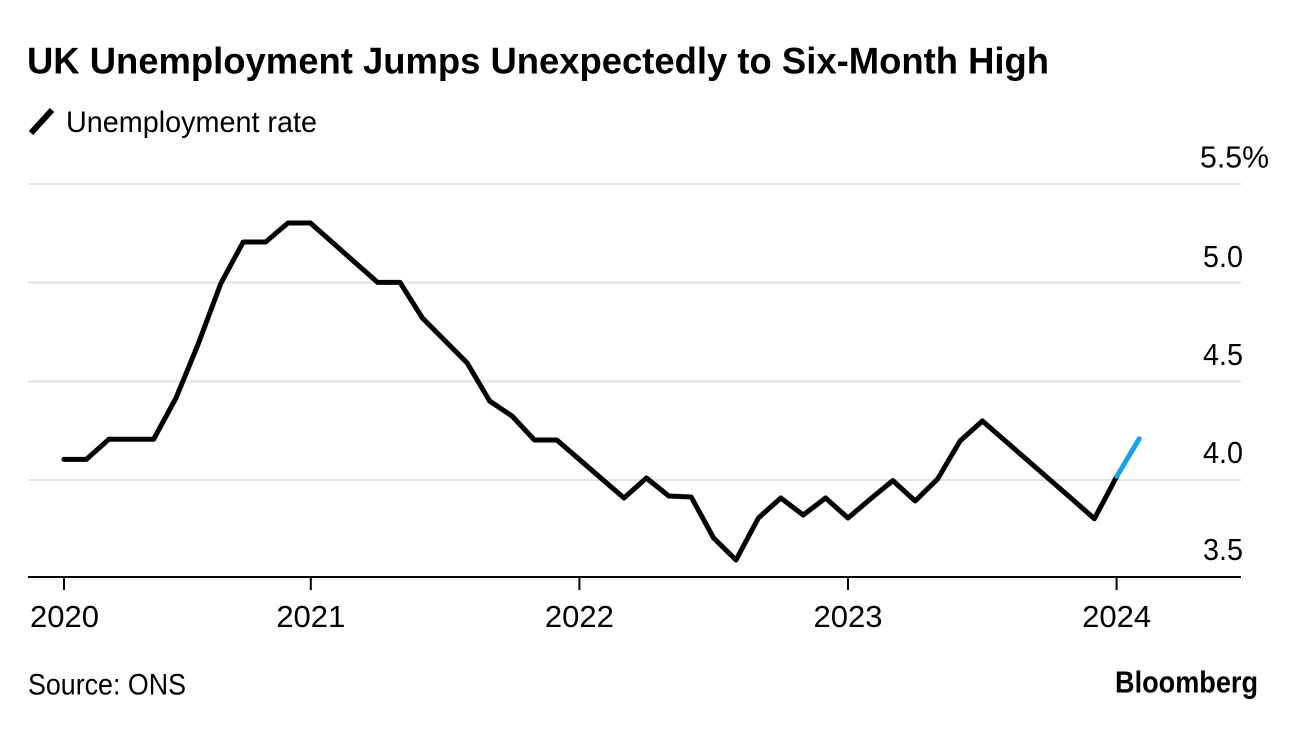 Image resolution: width=1296 pixels, height=733 pixels. Describe the element at coordinates (1116, 616) in the screenshot. I see `svg-text: 2024` at that location.